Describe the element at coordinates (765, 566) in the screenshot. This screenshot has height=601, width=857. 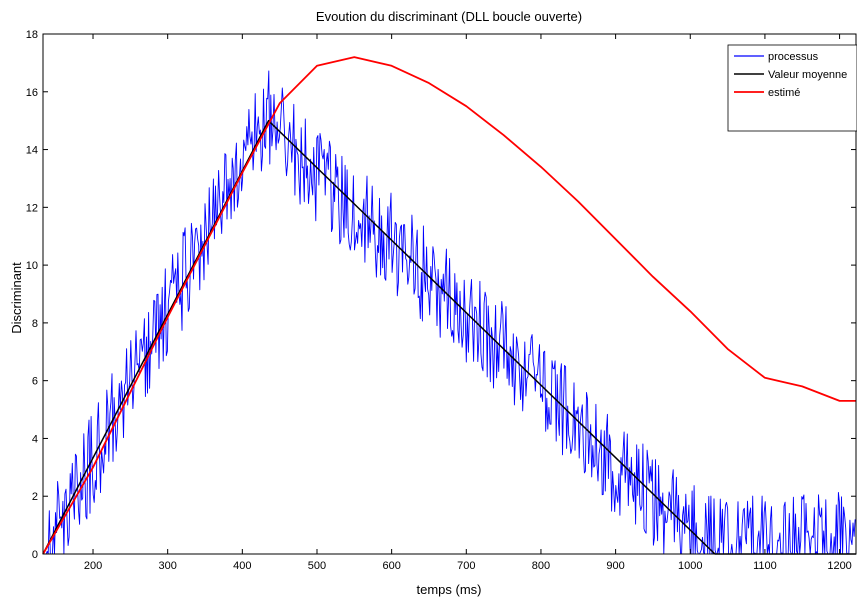
I see `x-tick-label: 1100` at that location.